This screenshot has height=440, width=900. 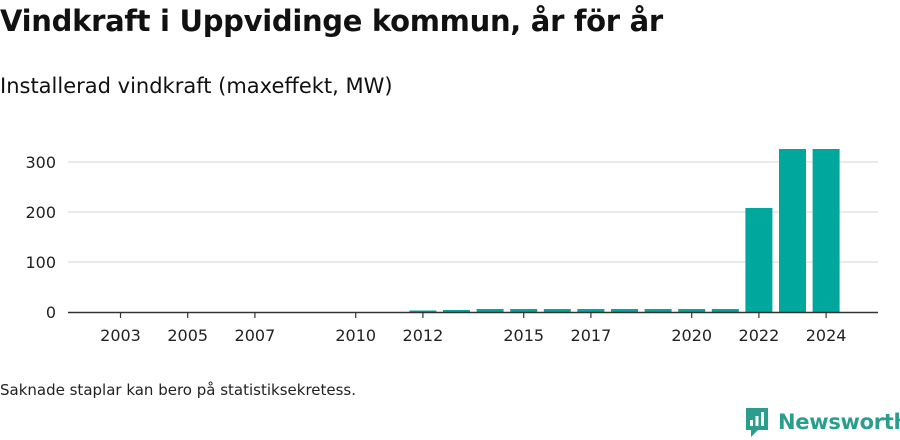 What do you see at coordinates (759, 335) in the screenshot?
I see `x-tick-label-2022: 2022` at bounding box center [759, 335].